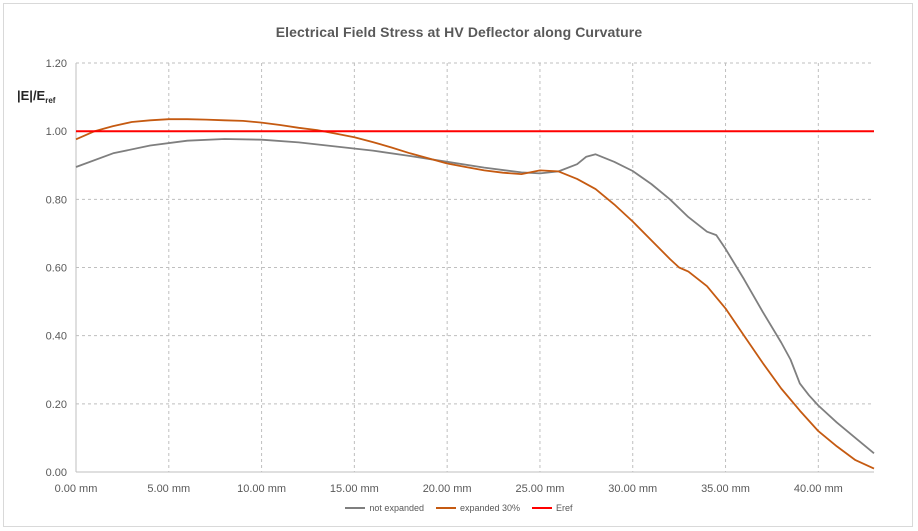 This screenshot has width=918, height=531. I want to click on x-tick-label: 35.00 mm, so click(725, 489).